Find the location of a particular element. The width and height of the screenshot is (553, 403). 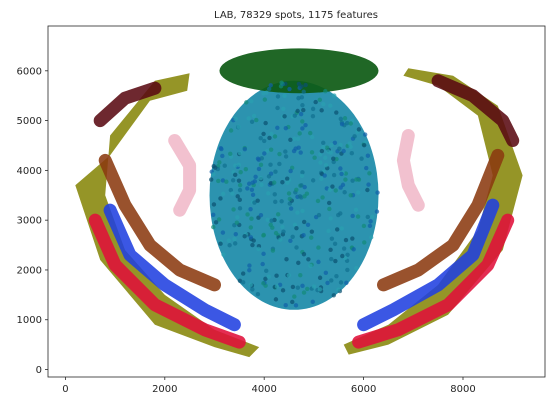

chart-title: LAB, 78329 spots, 1175 features is located at coordinates (296, 15).